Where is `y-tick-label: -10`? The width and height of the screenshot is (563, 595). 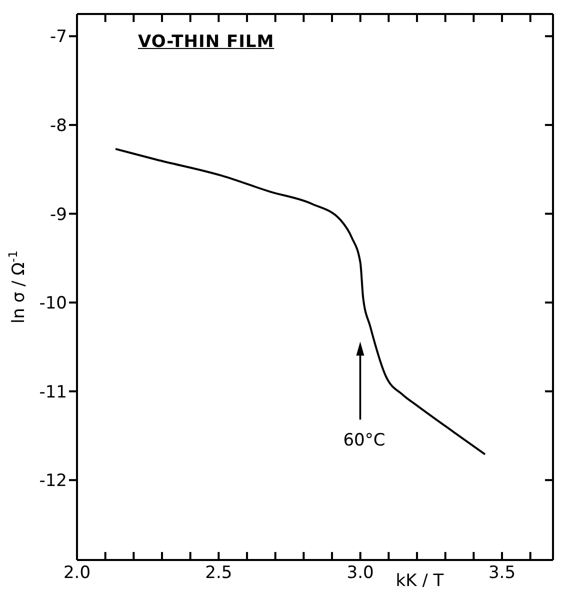 y-tick-label: -10 is located at coordinates (53, 304).